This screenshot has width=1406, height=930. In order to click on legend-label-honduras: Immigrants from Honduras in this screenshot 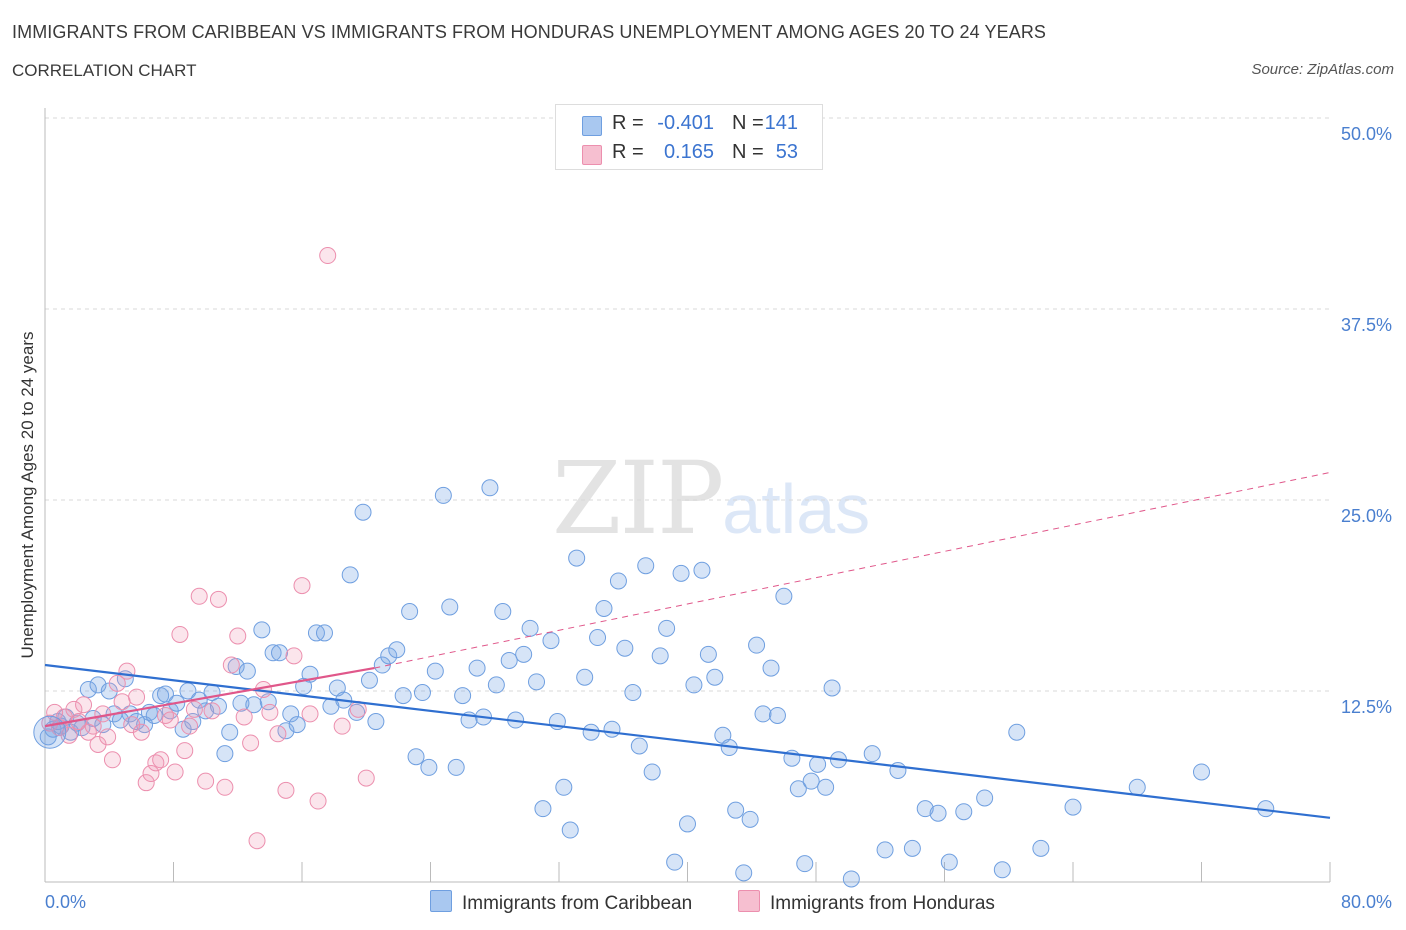, I will do `click(882, 903)`.